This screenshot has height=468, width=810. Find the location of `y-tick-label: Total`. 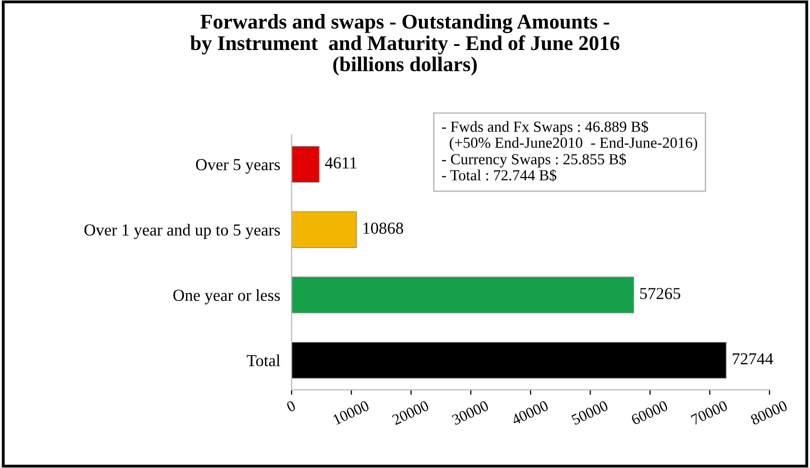

y-tick-label: Total is located at coordinates (263, 360).